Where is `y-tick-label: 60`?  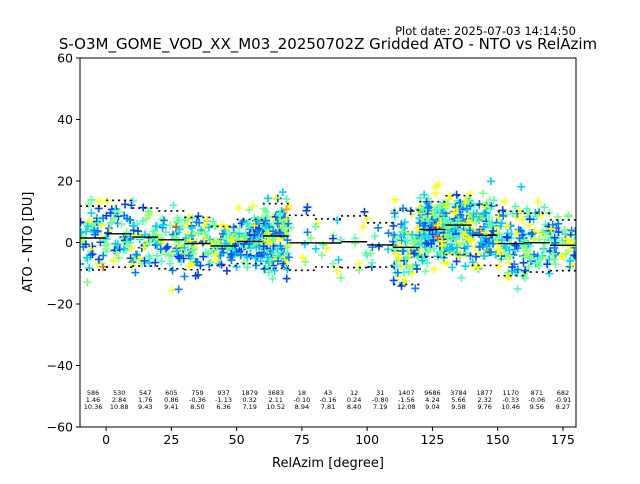
y-tick-label: 60 is located at coordinates (65, 58).